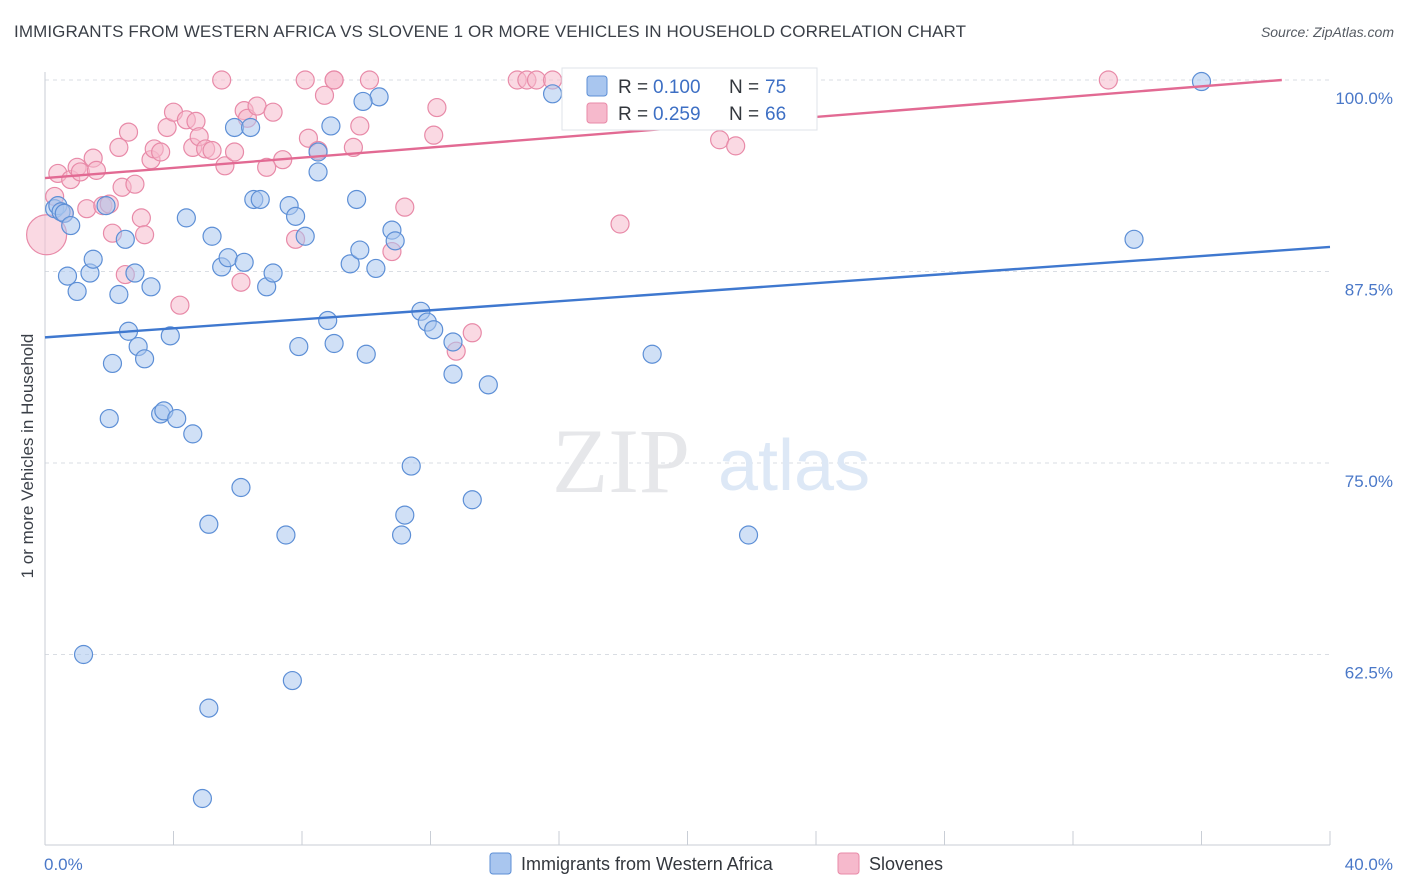 The height and width of the screenshot is (892, 1406). I want to click on stats-blue-swatch, so click(597, 86).